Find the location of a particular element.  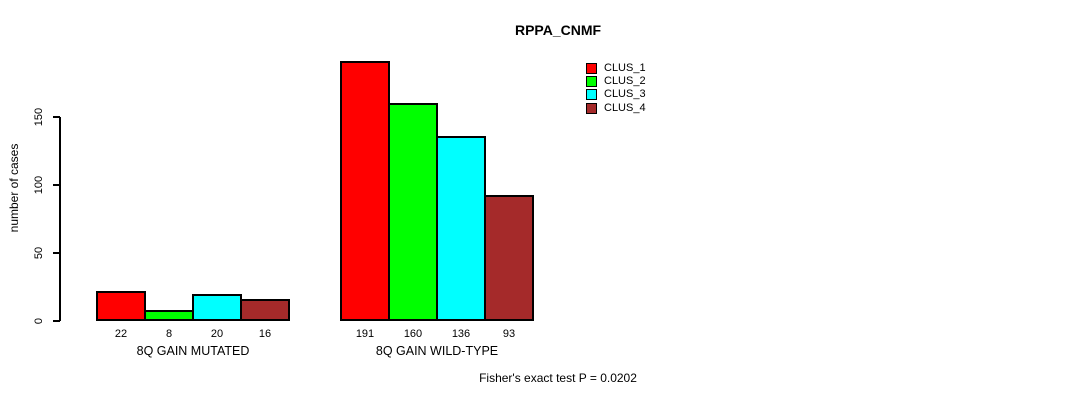

legend-label: CLUS_3 is located at coordinates (625, 94).